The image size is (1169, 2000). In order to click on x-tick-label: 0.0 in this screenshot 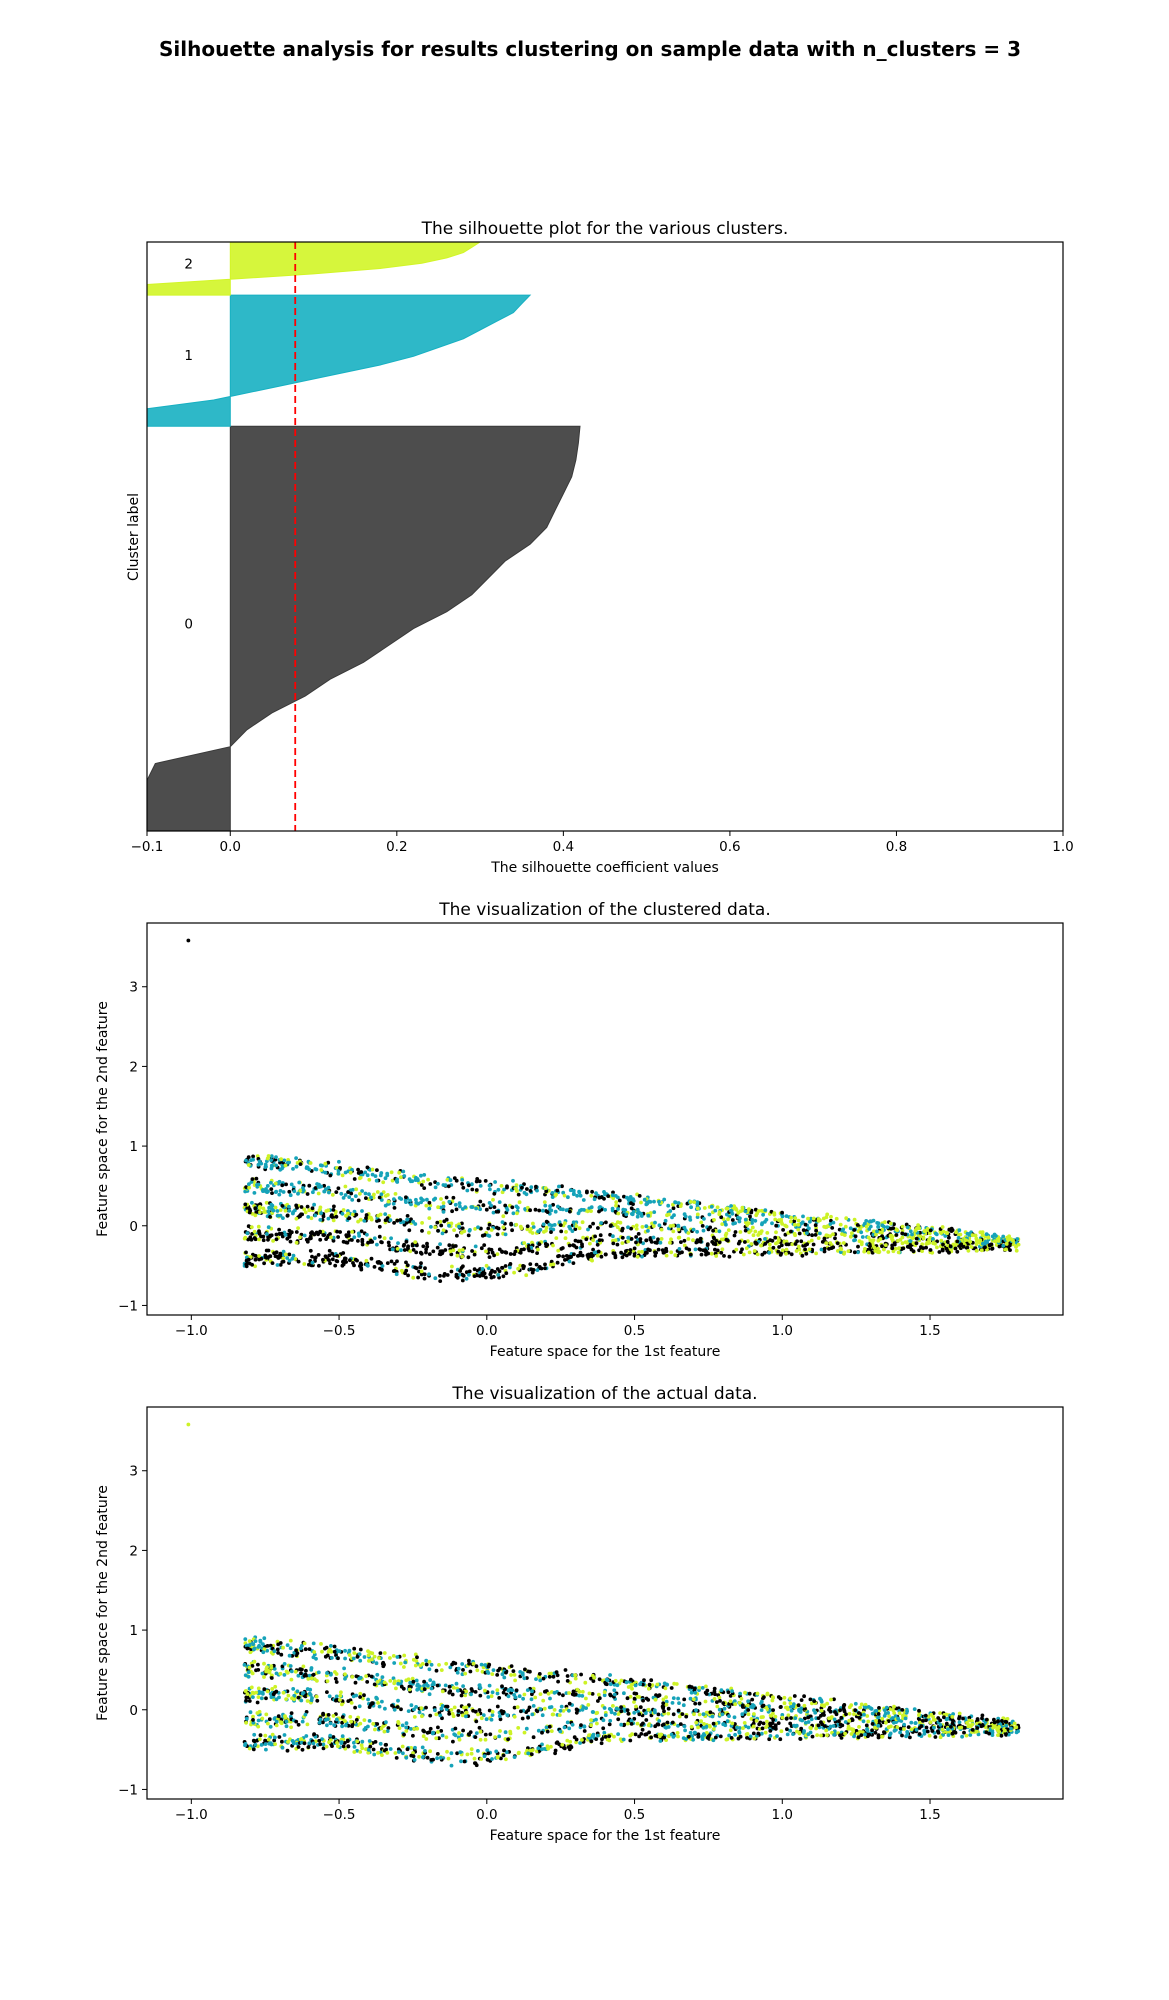, I will do `click(486, 1331)`.